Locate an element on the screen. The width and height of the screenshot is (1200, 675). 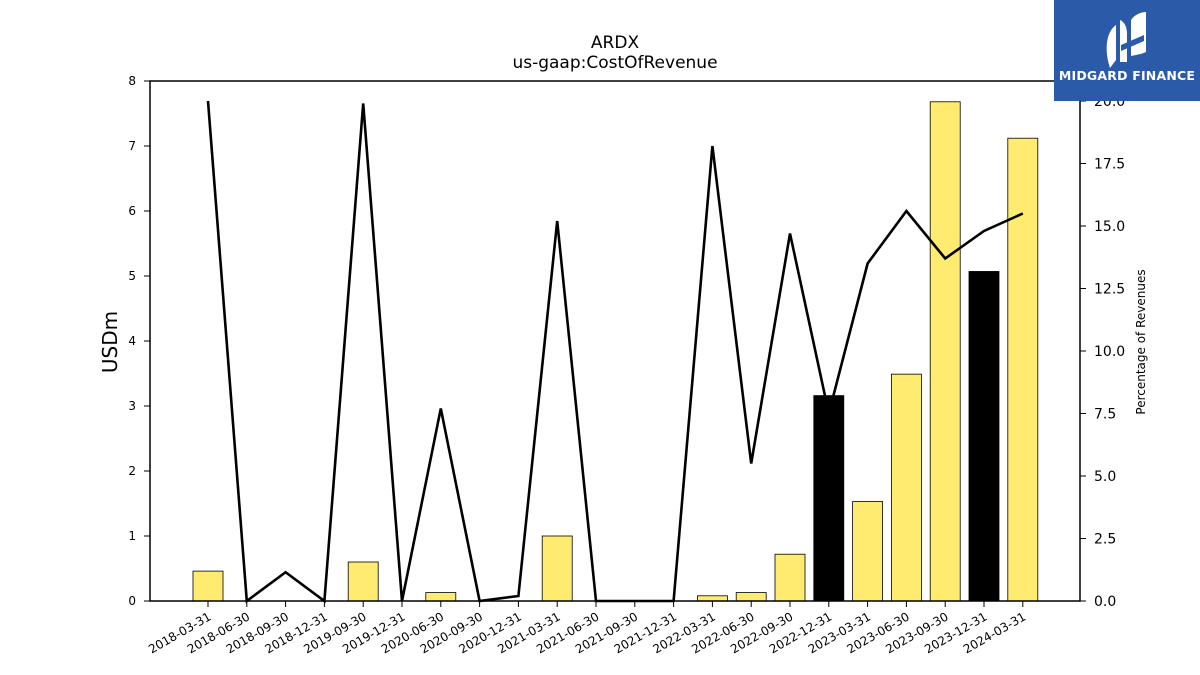
y2-axis-label: Percentage of Revenues is located at coordinates (1141, 341).